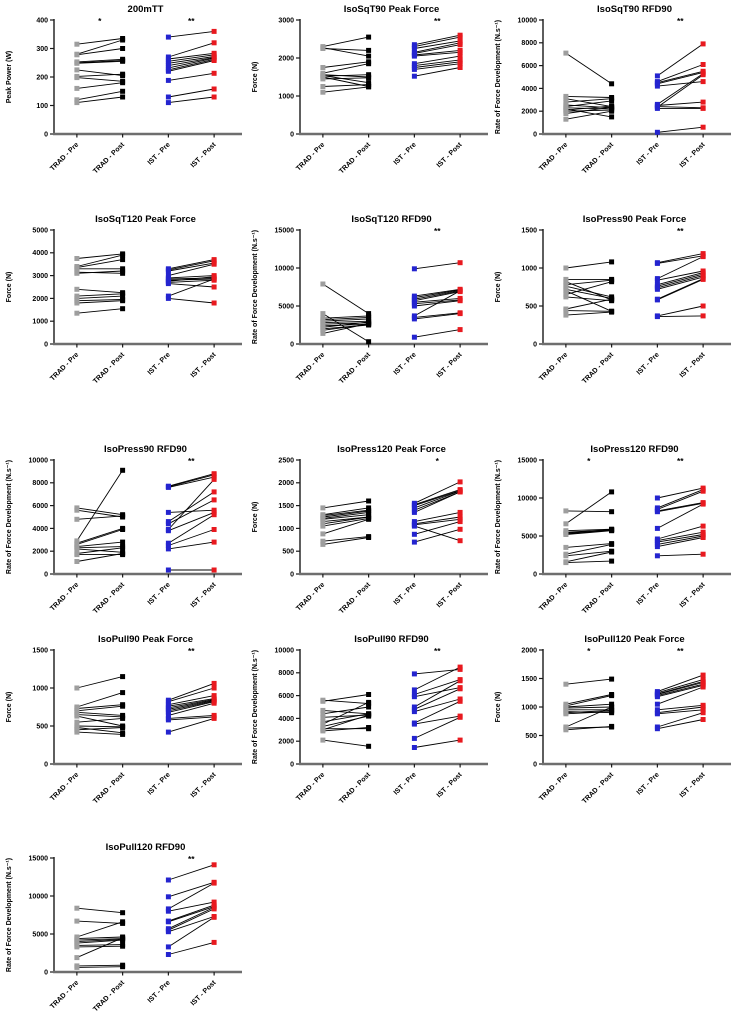  What do you see at coordinates (64, 366) in the screenshot?
I see `x-category-label: TRAD - Pre` at bounding box center [64, 366].